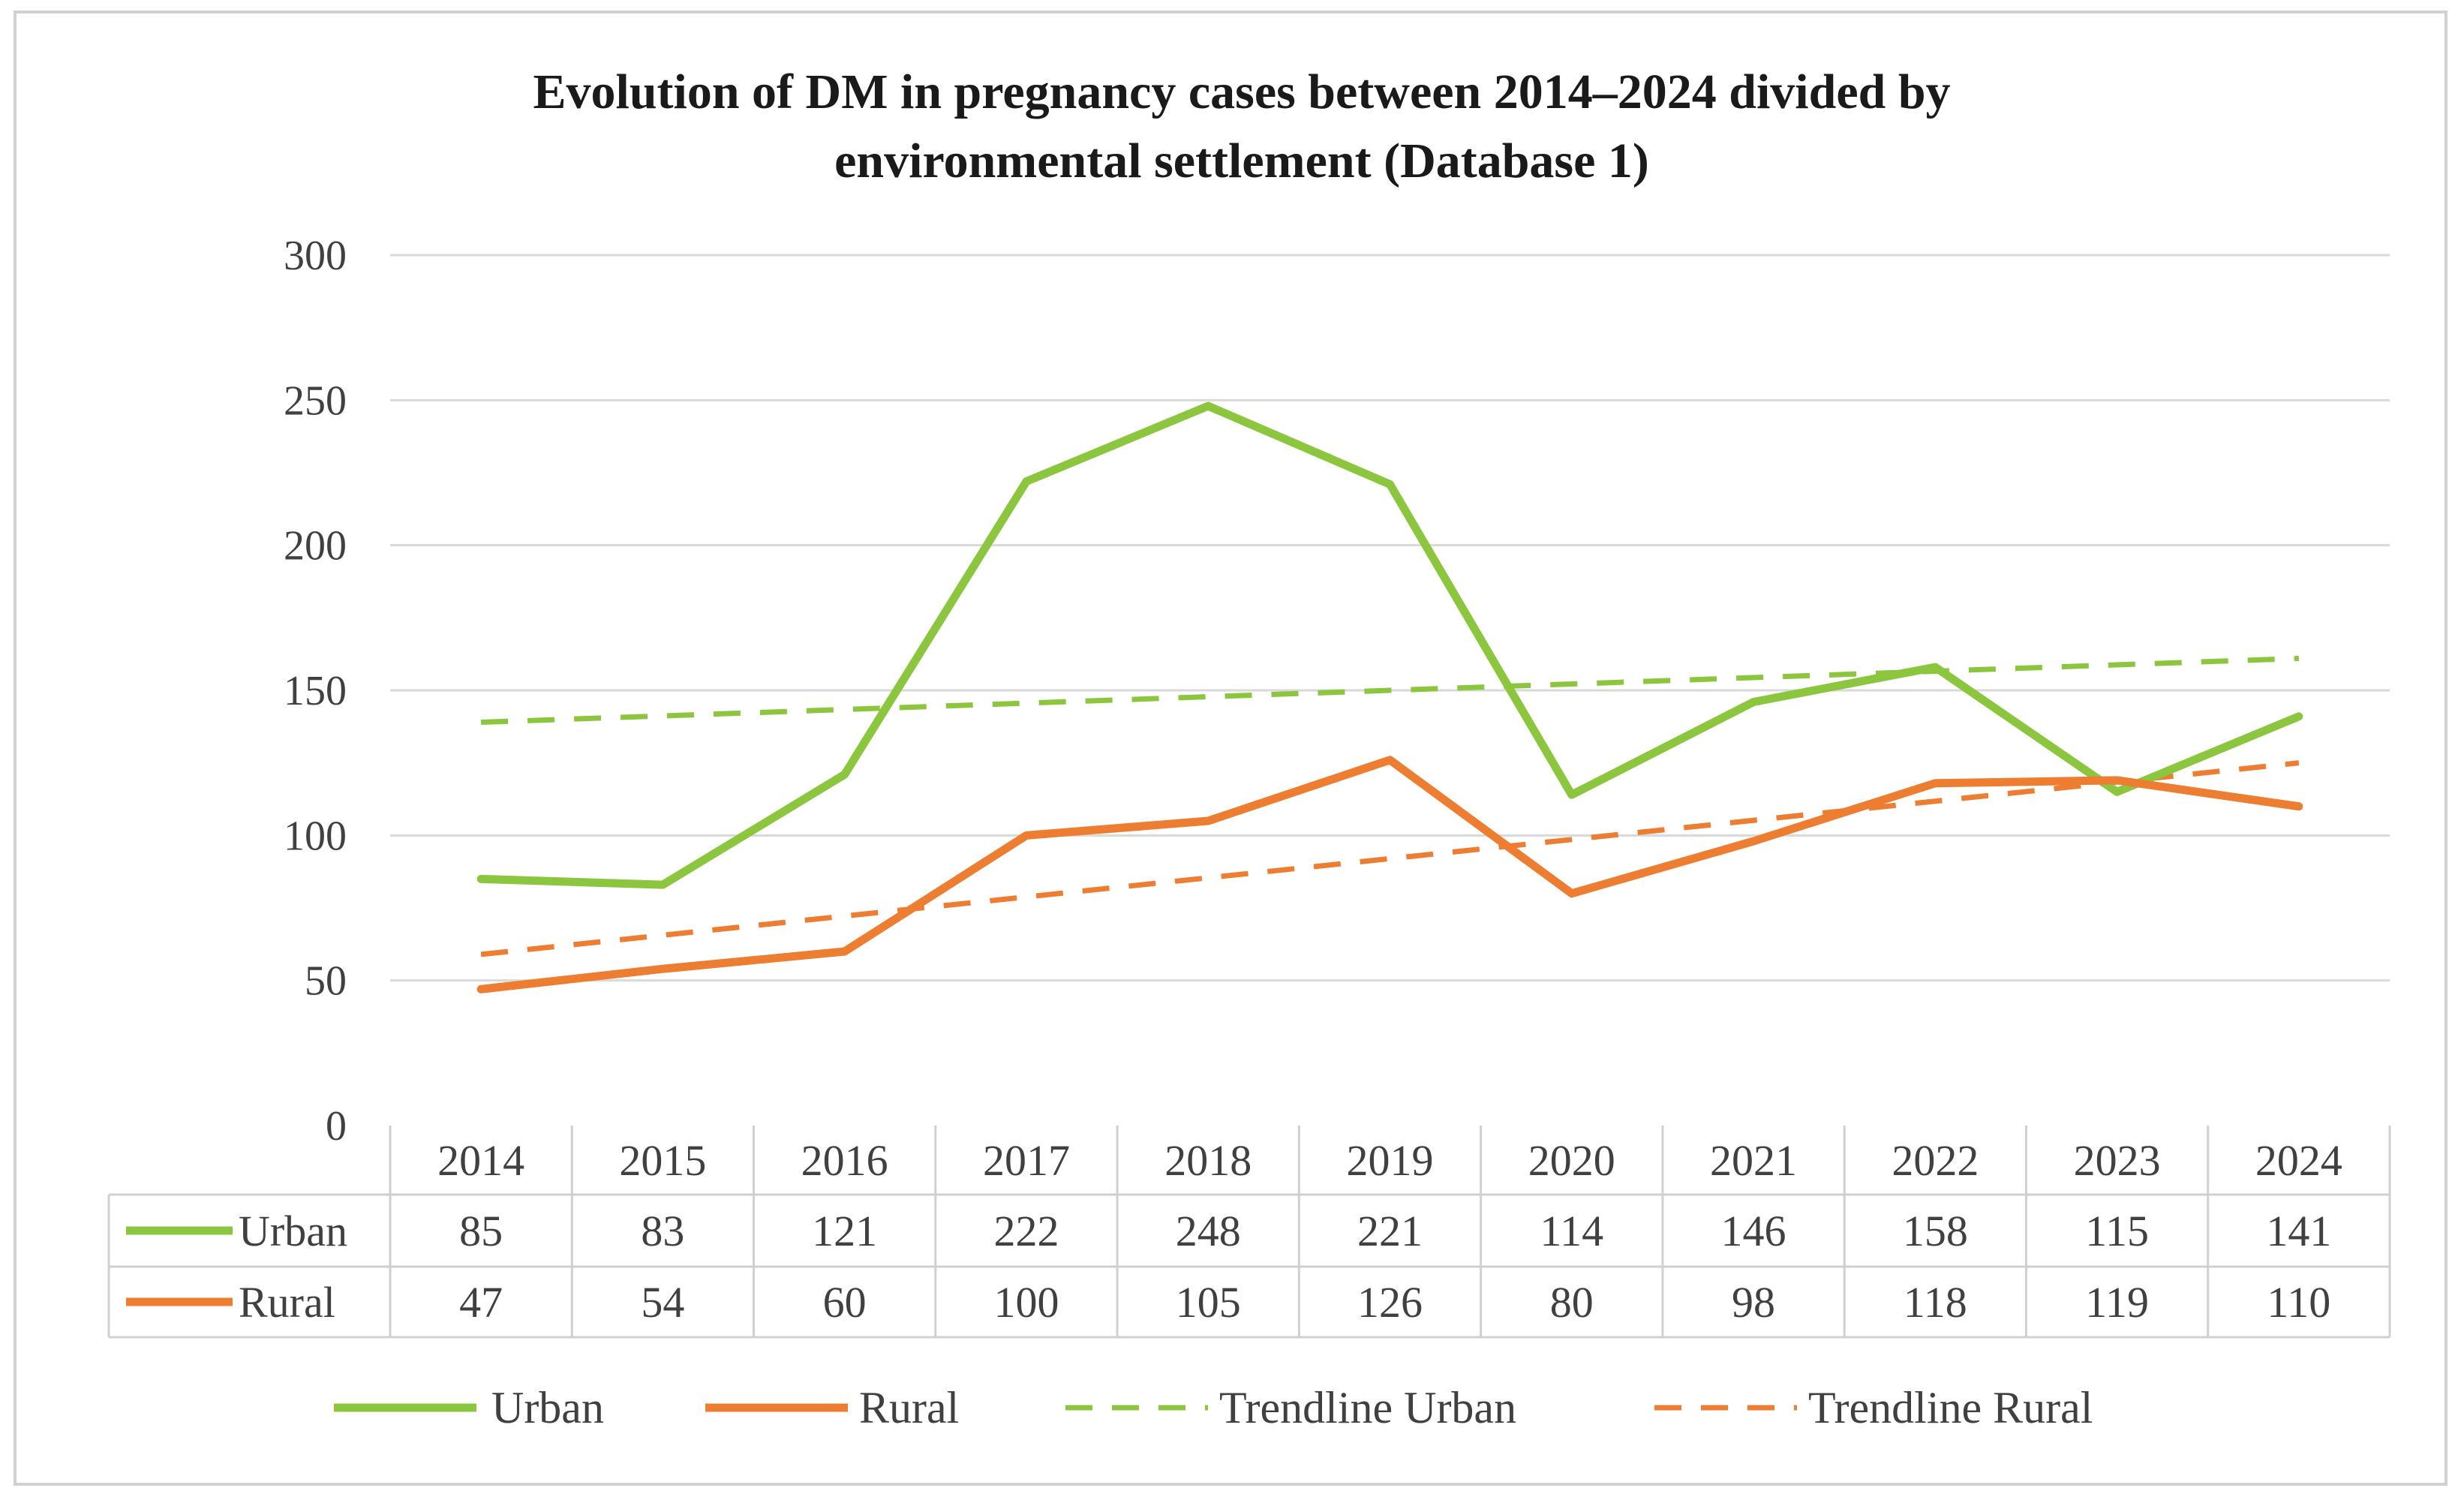  What do you see at coordinates (326, 981) in the screenshot?
I see `y-tick-label: 50` at bounding box center [326, 981].